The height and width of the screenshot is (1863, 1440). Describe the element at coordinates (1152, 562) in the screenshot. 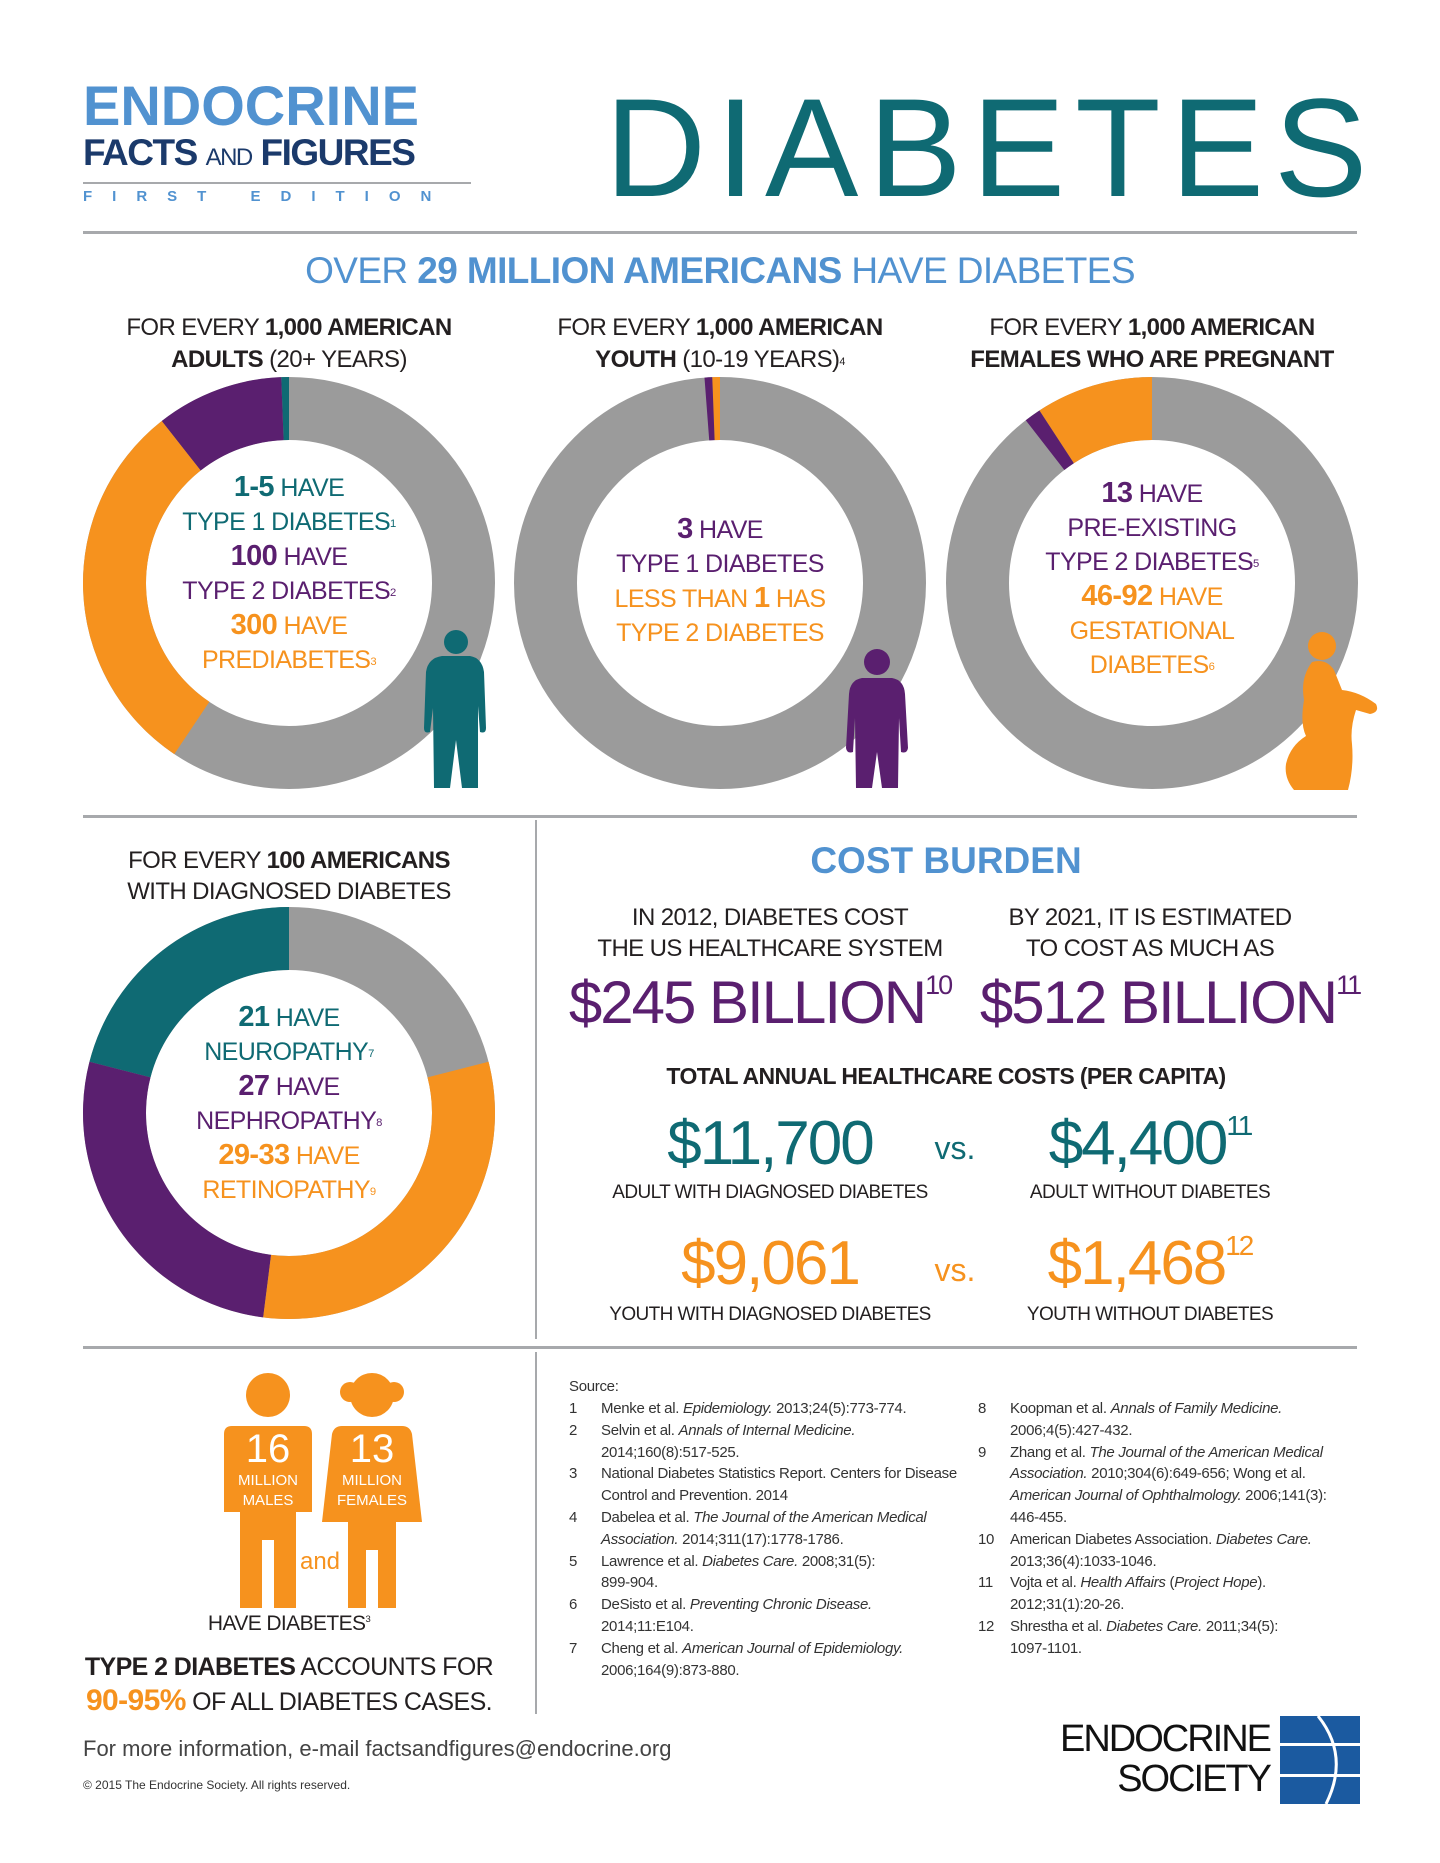

I see `label-line: TYPE 2 DIABETES5` at that location.